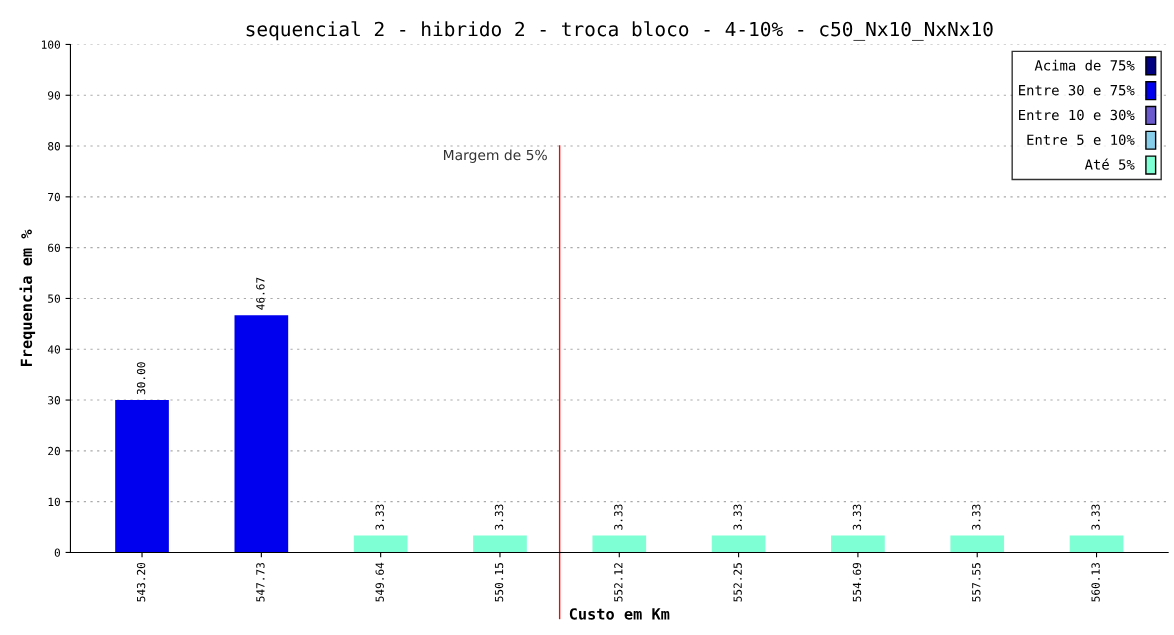  What do you see at coordinates (1084, 65) in the screenshot?
I see `legend-label: Acima de 75%` at bounding box center [1084, 65].